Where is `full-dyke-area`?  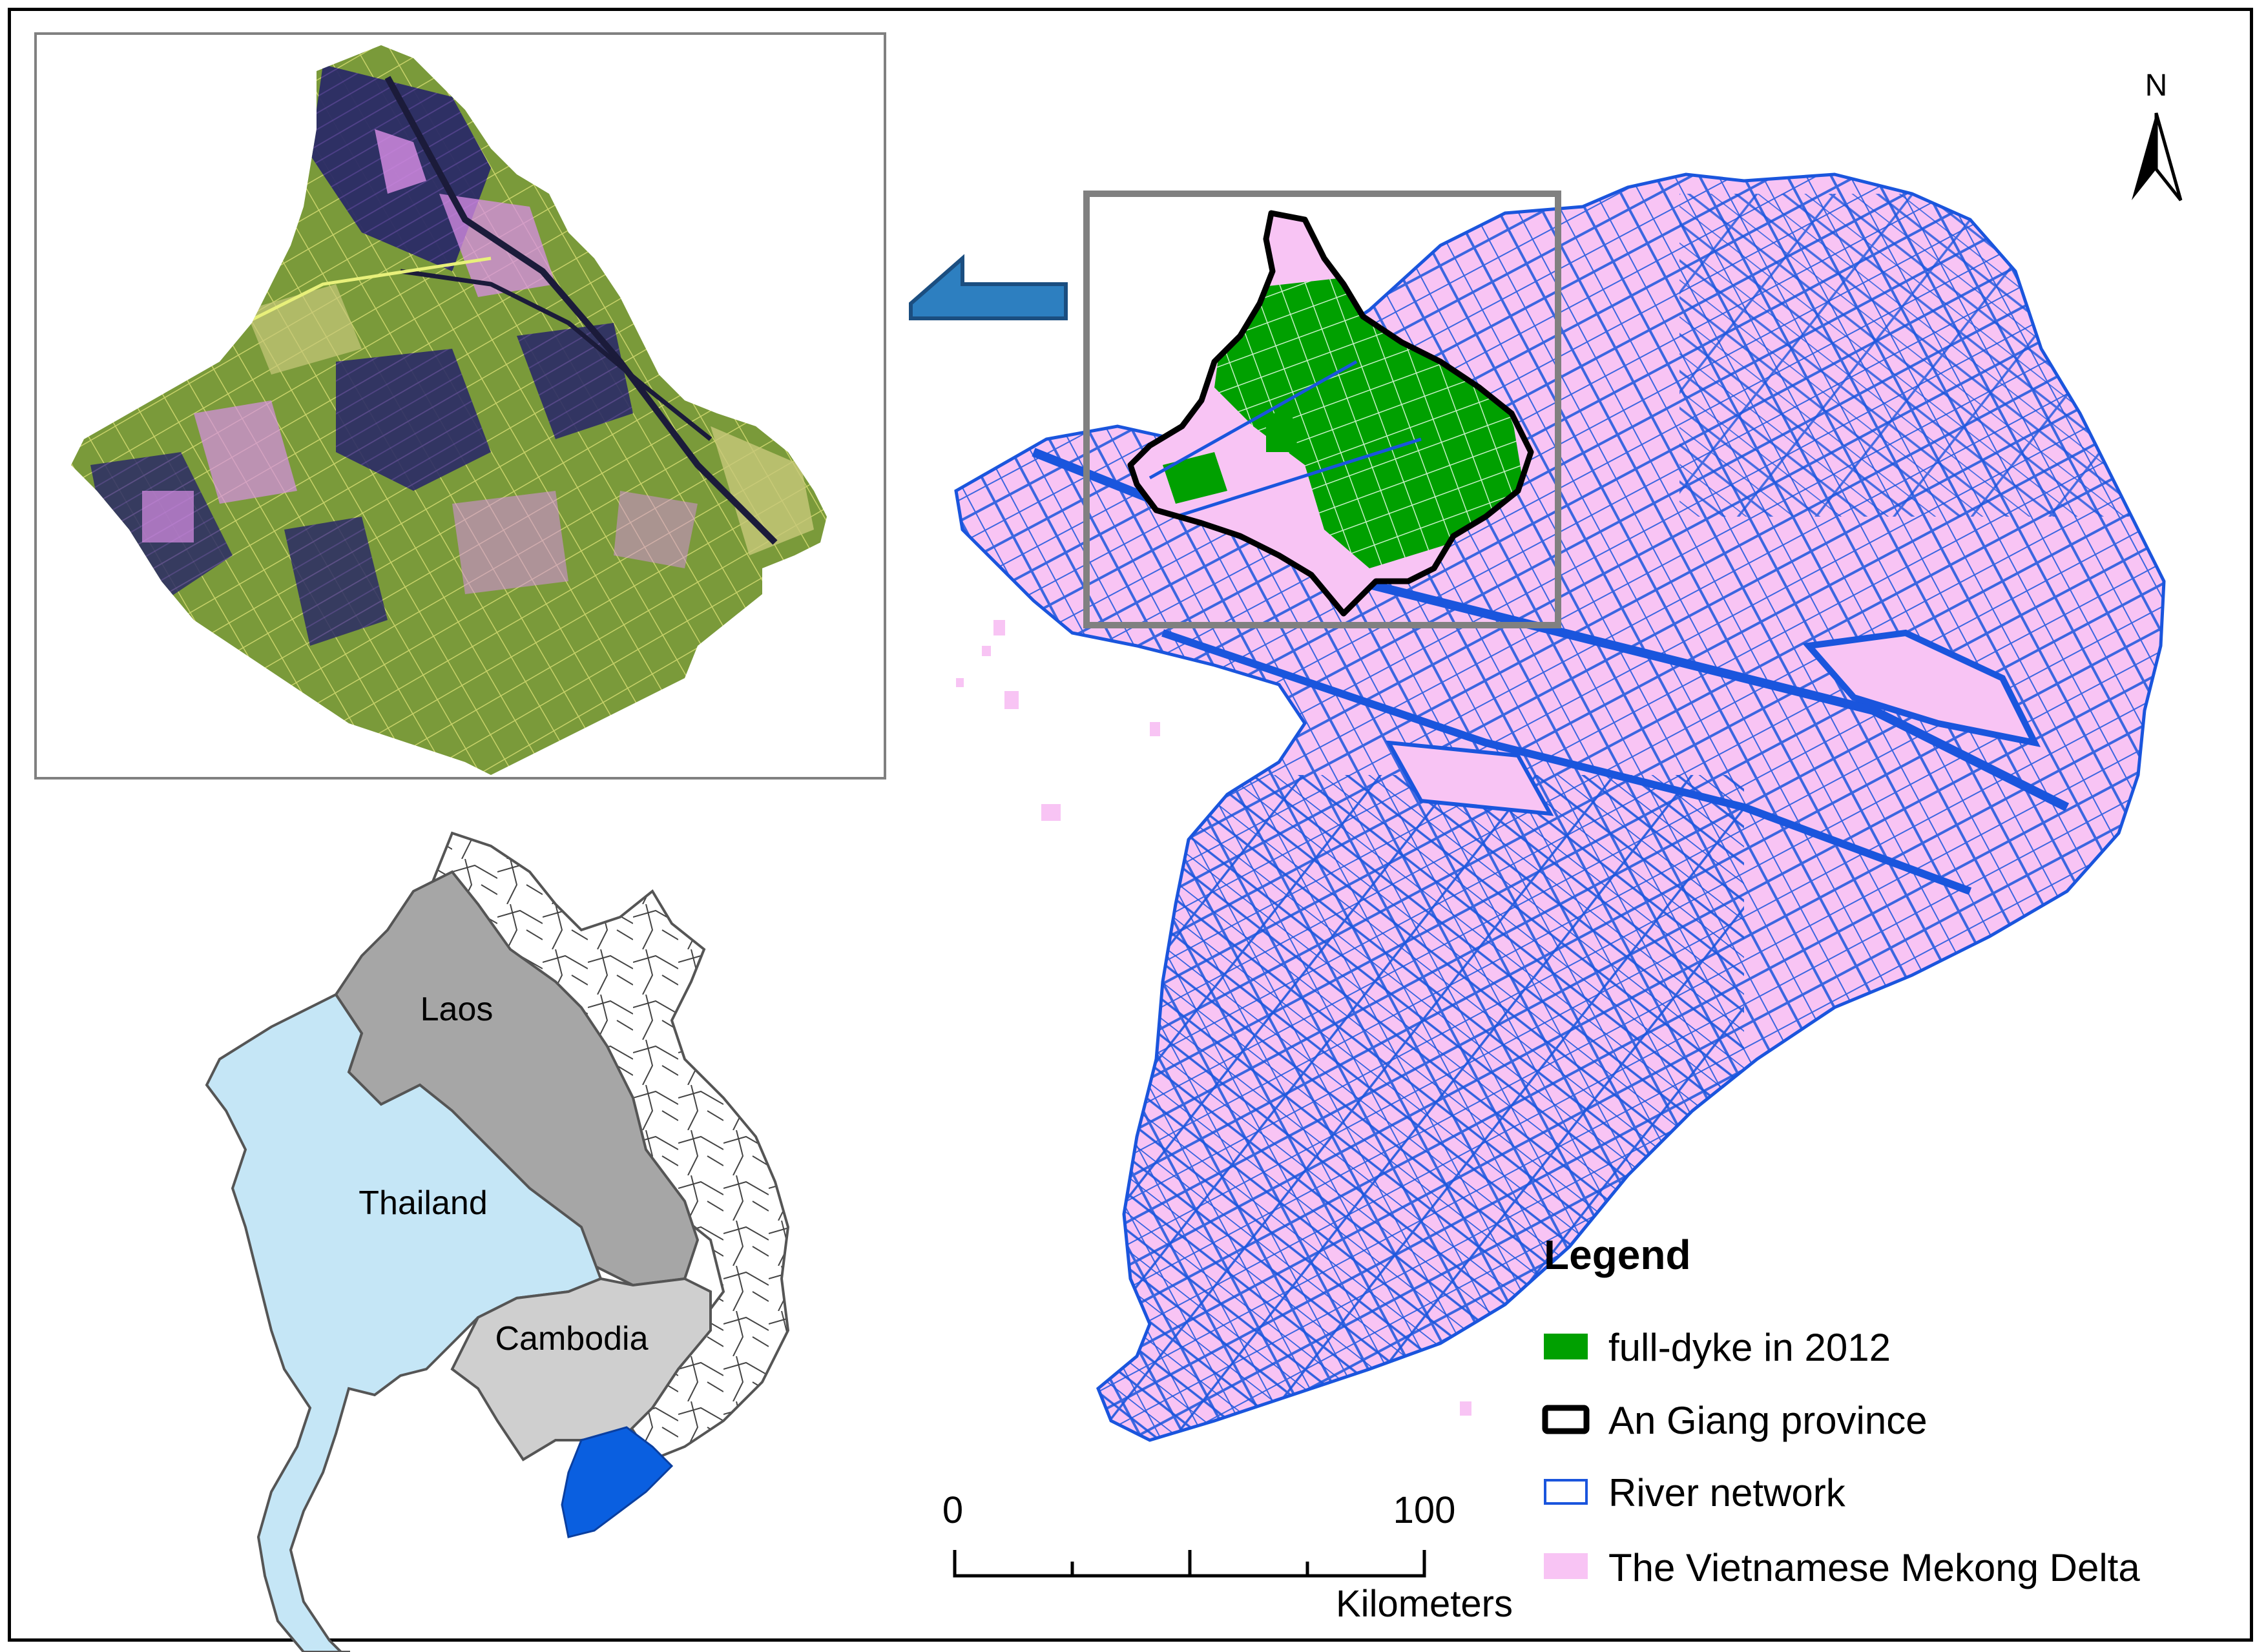 full-dyke-area is located at coordinates (1369, 423).